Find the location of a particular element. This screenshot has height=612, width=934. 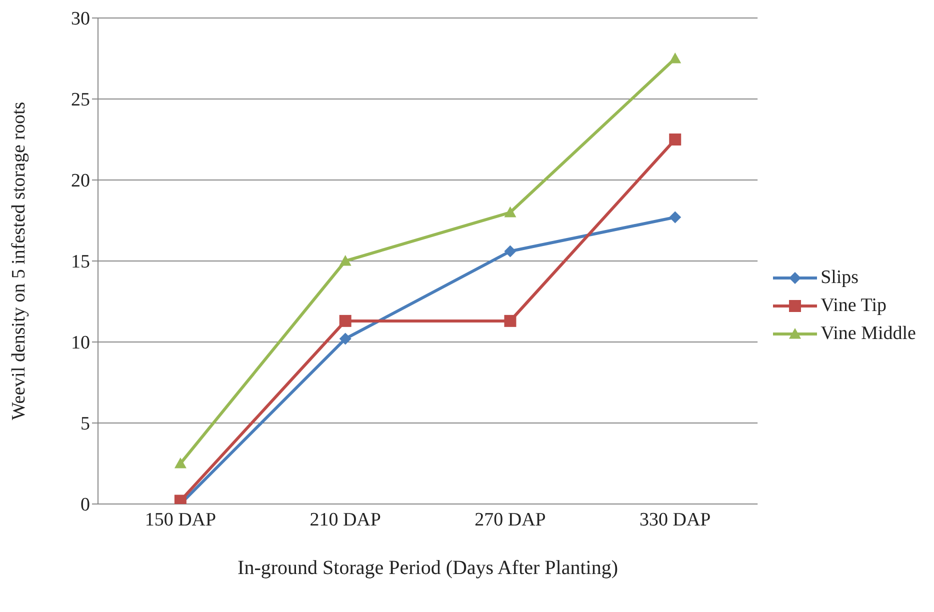

y-tick-label: 5 is located at coordinates (85, 424).